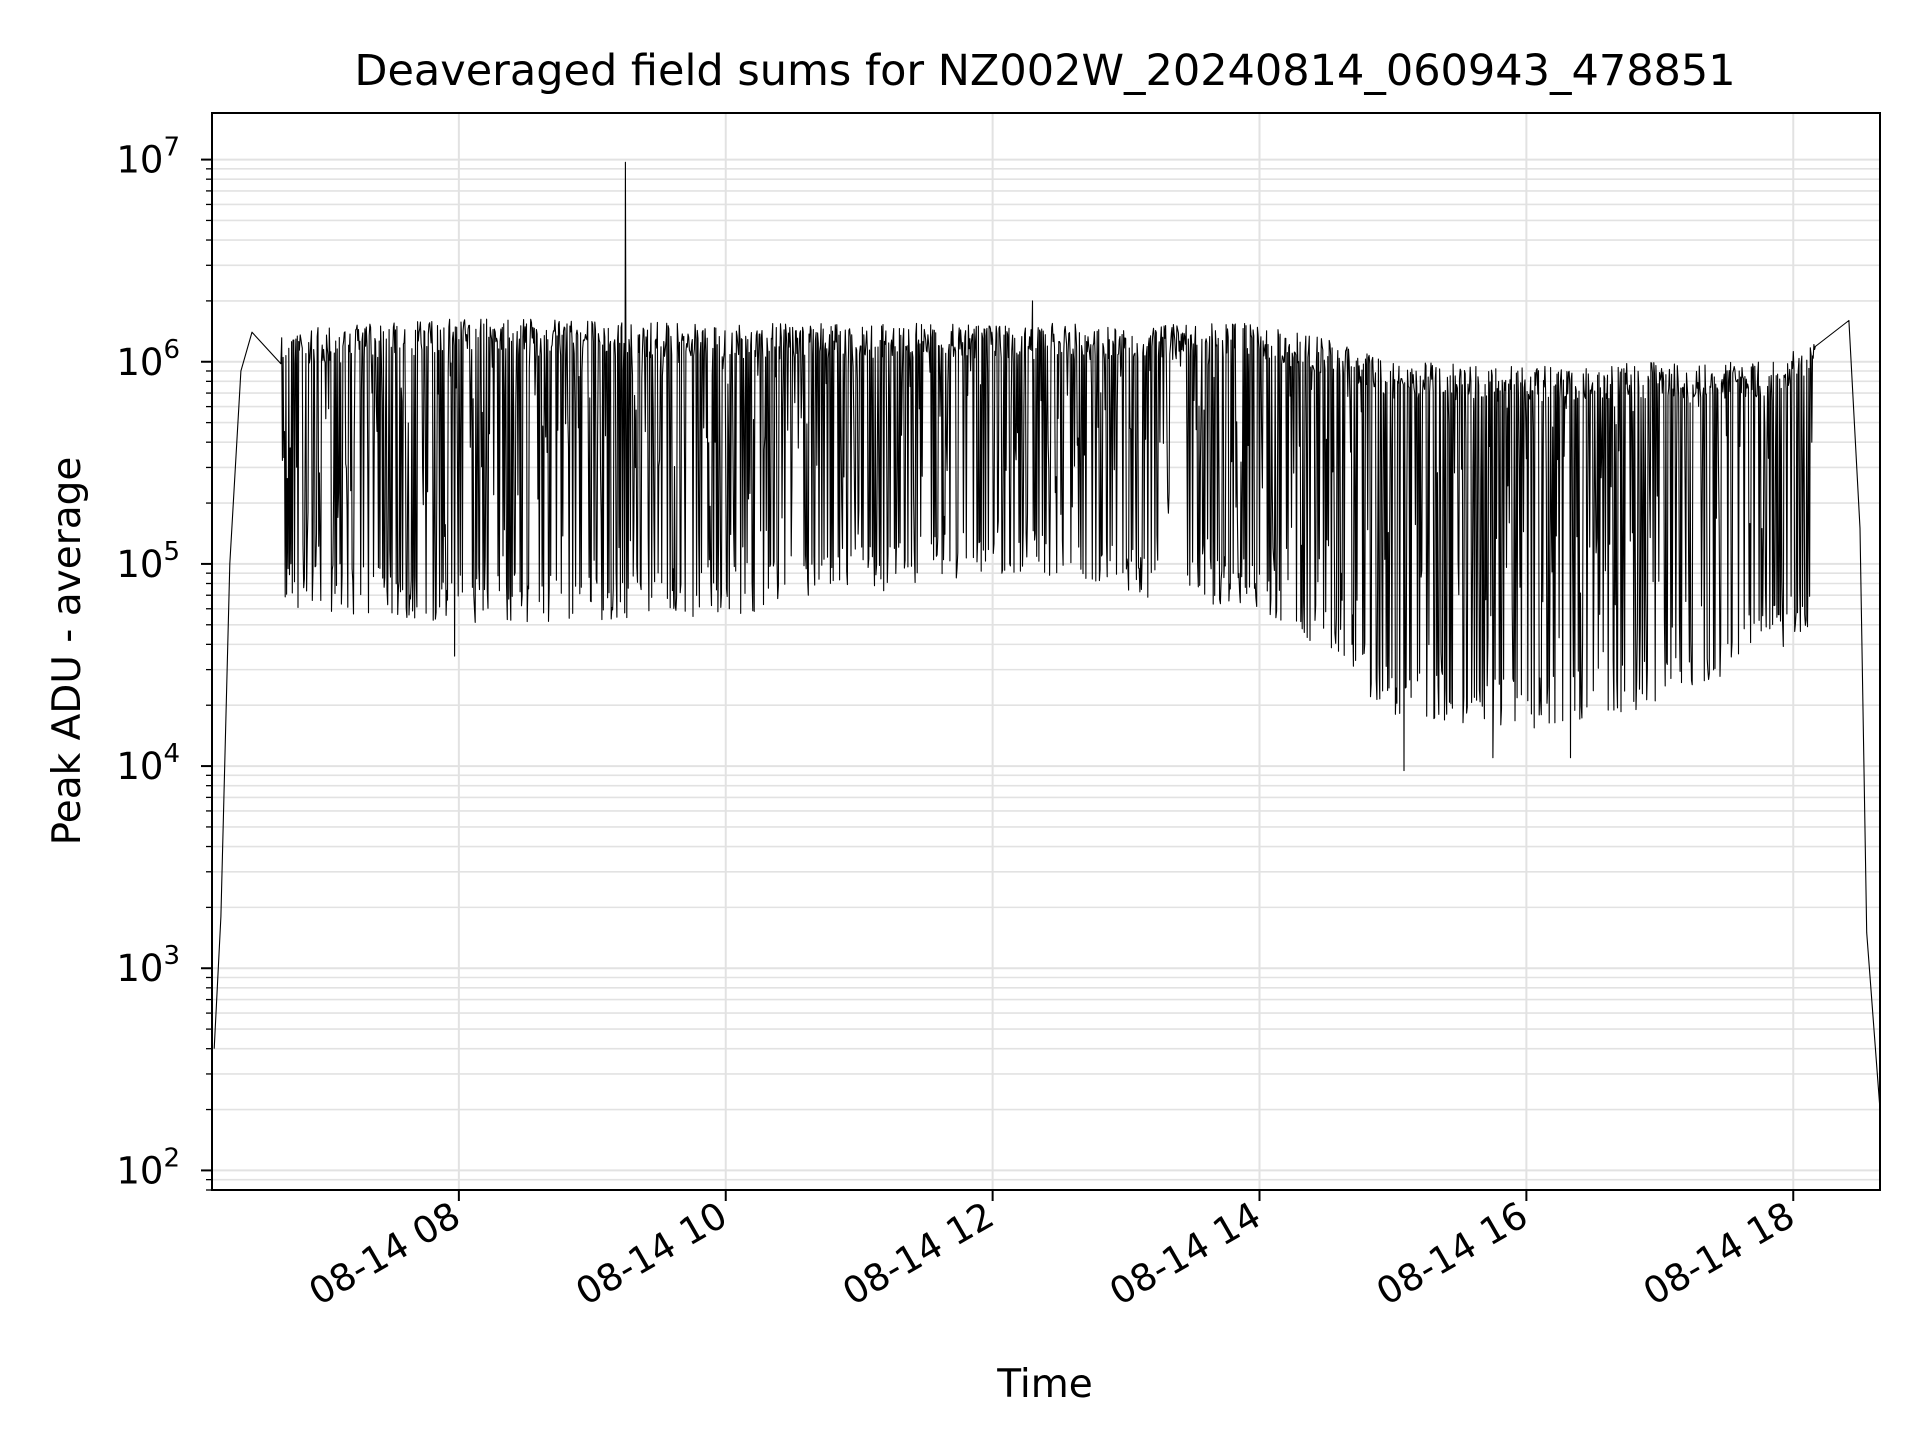 The image size is (1920, 1440). Describe the element at coordinates (171, 552) in the screenshot. I see `y-tick-exponent: 5` at that location.